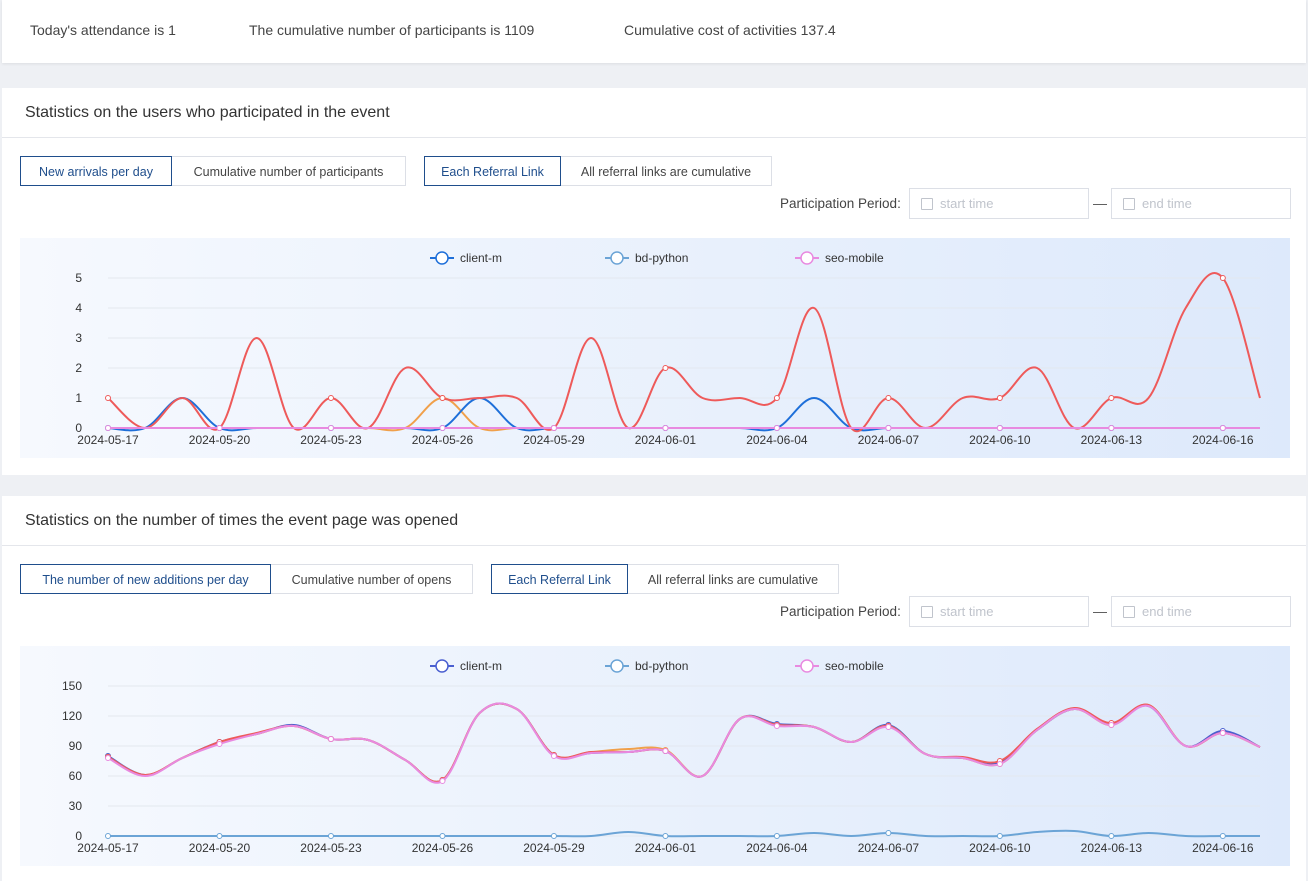  What do you see at coordinates (854, 258) in the screenshot?
I see `legend-label: seo-mobile` at bounding box center [854, 258].